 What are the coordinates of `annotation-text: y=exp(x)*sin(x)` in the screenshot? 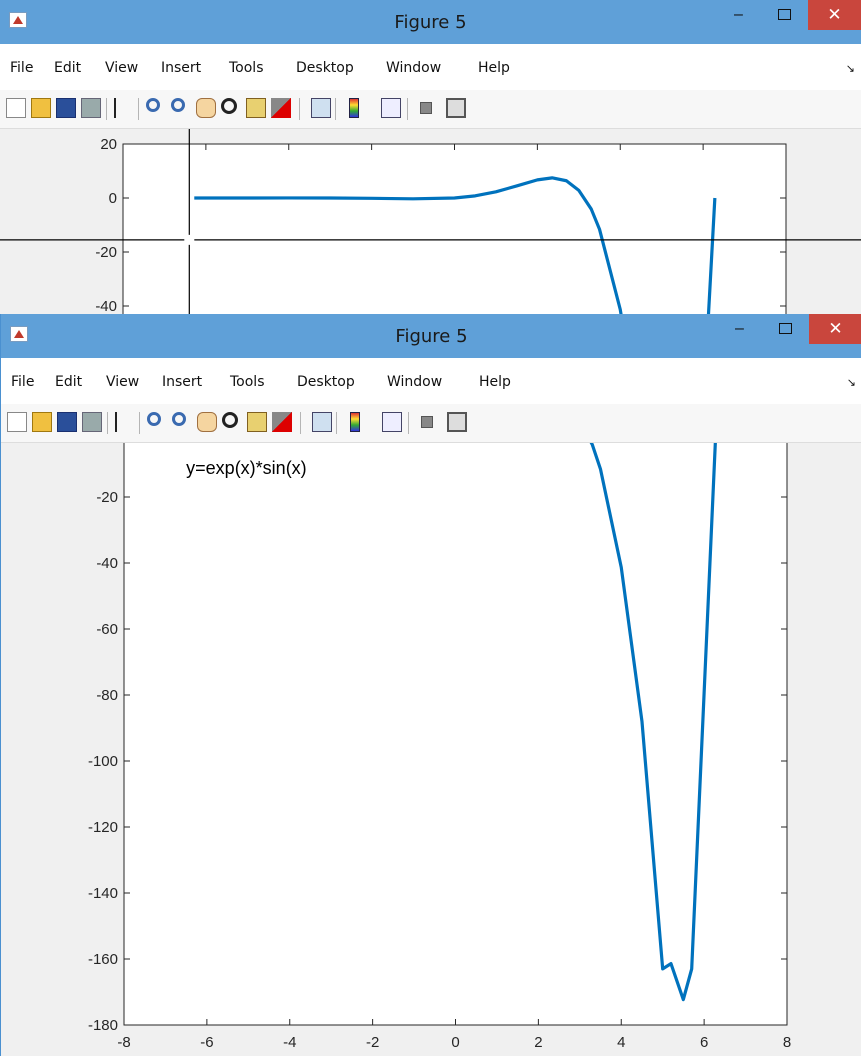 It's located at (246, 468).